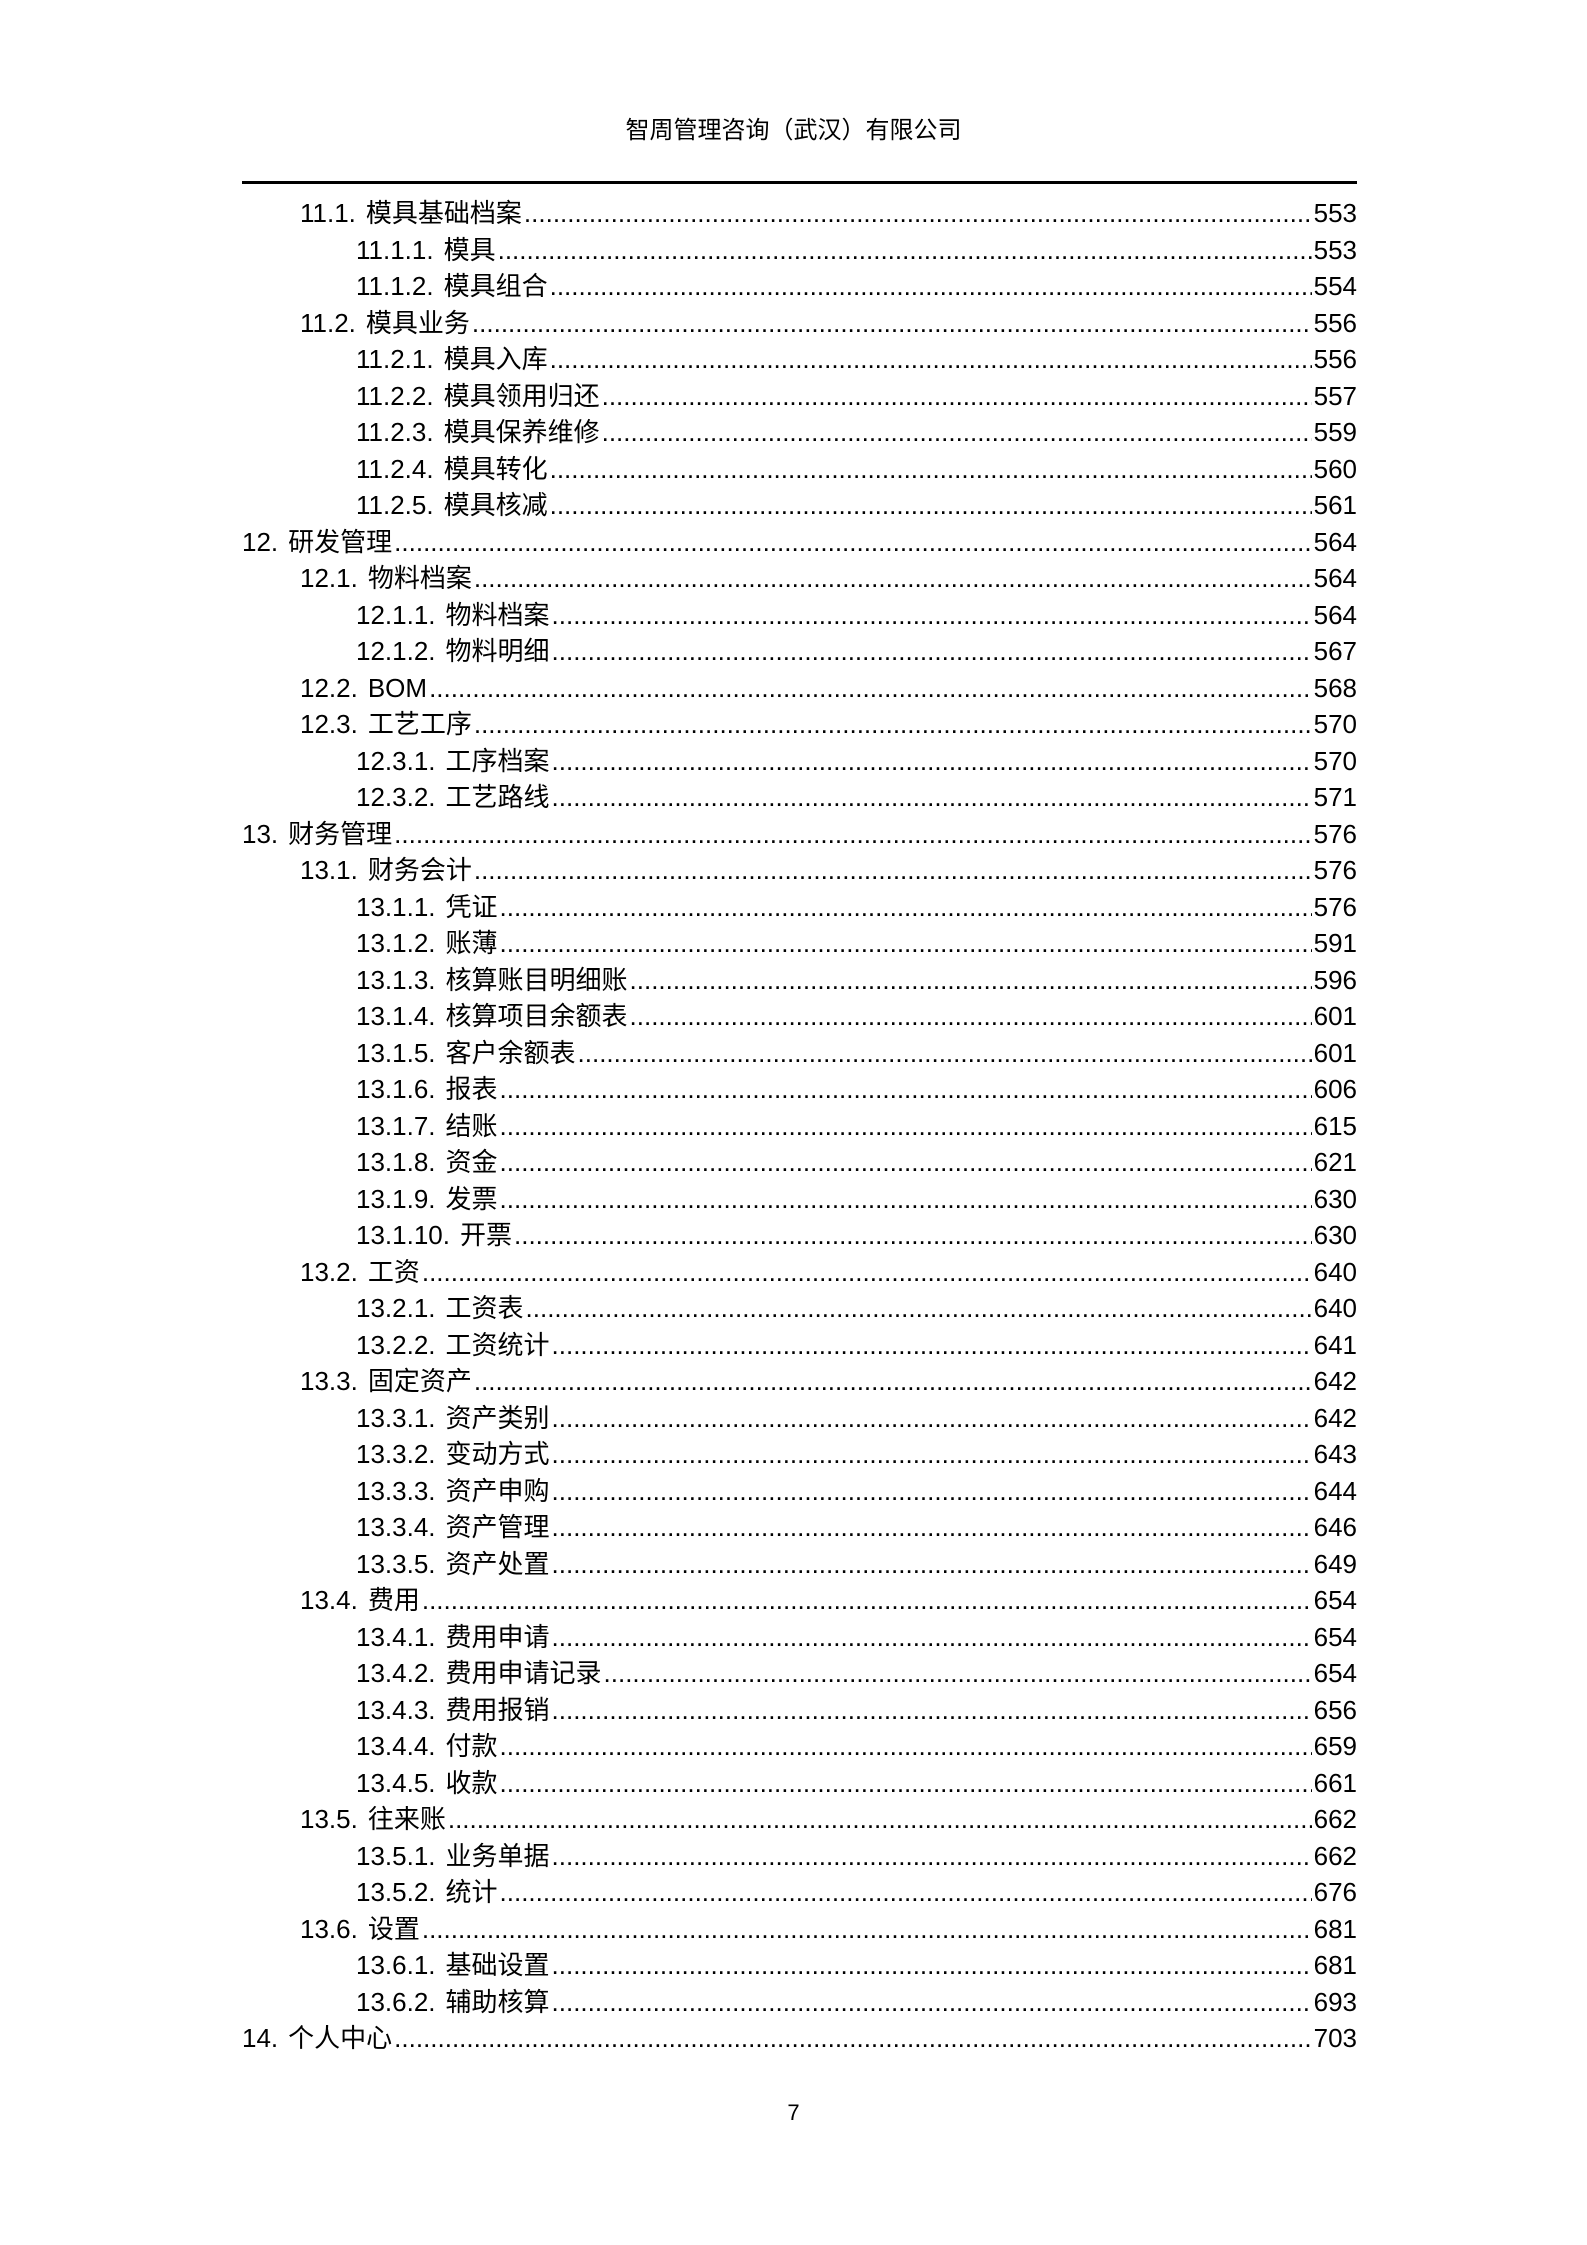 The width and height of the screenshot is (1587, 2245). I want to click on toc-entry-page: 681, so click(1335, 1928).